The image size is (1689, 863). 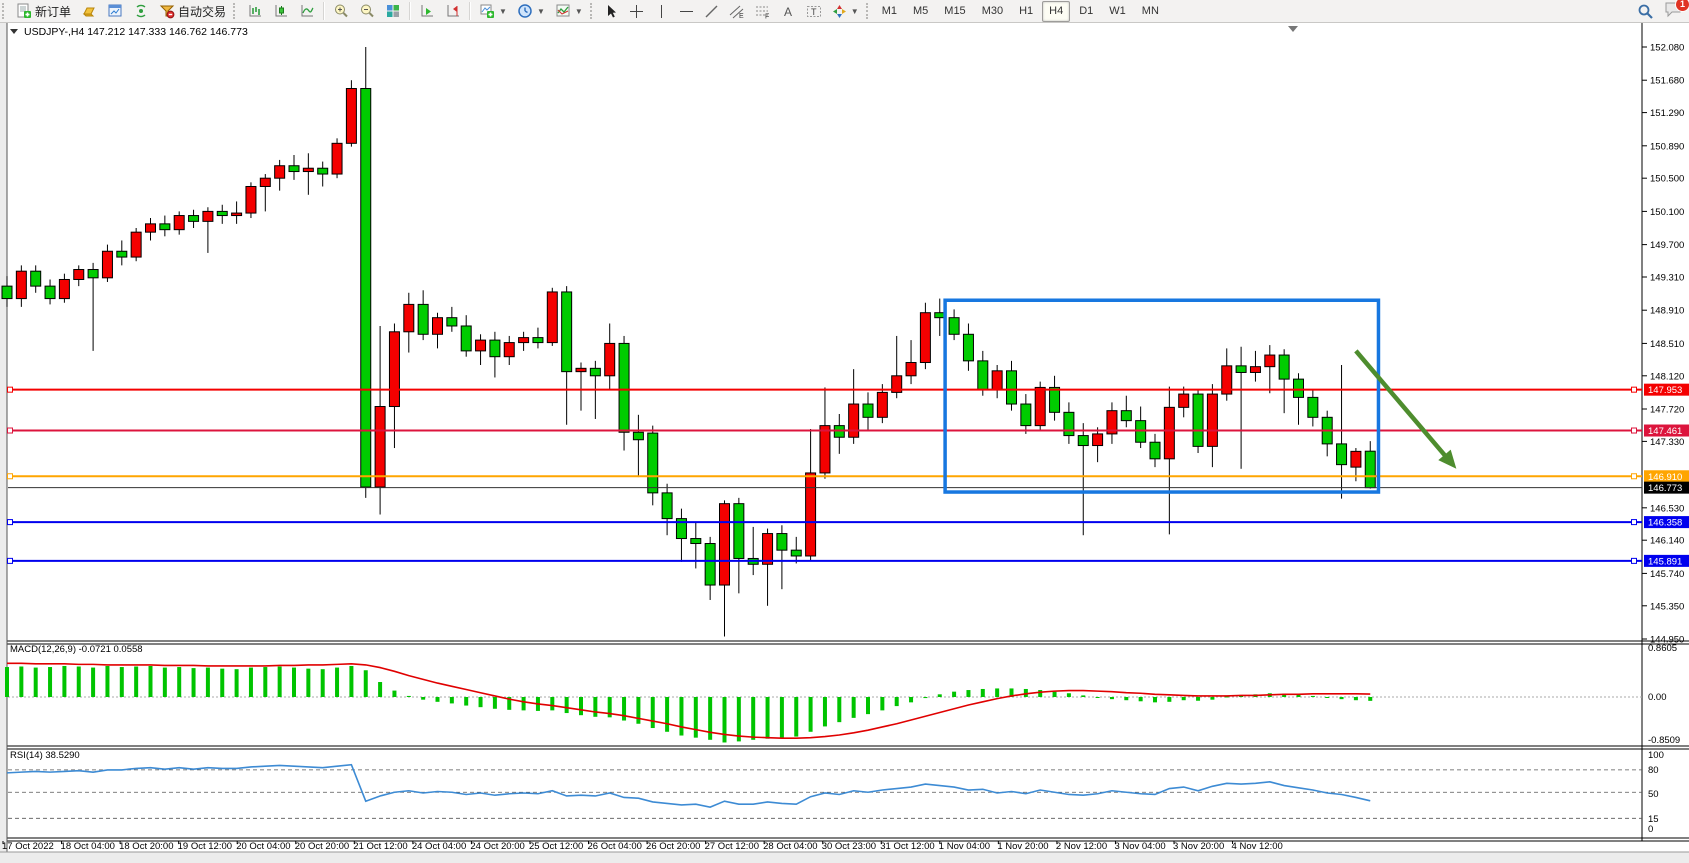 What do you see at coordinates (611, 11) in the screenshot?
I see `cursor-tool-button` at bounding box center [611, 11].